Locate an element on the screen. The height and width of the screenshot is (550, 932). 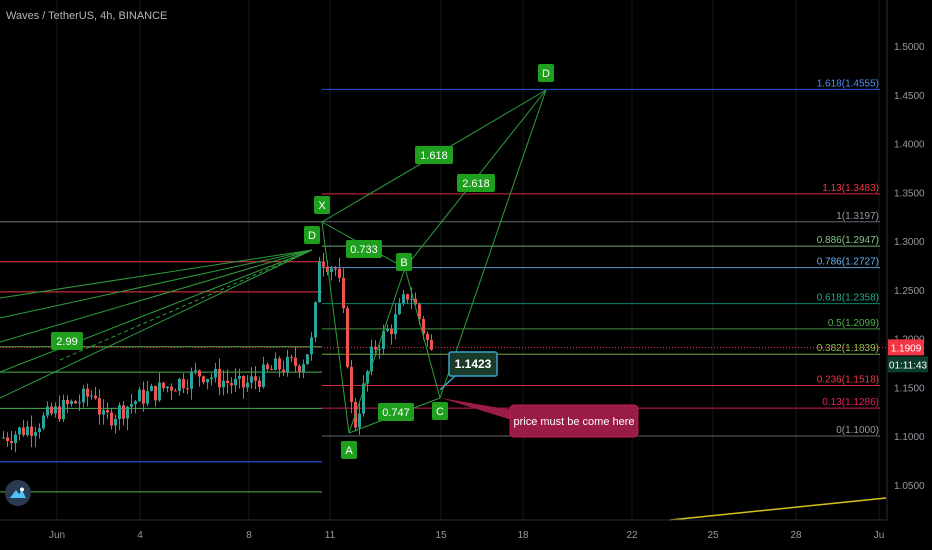
x-tick-label: 25 is located at coordinates (713, 535).